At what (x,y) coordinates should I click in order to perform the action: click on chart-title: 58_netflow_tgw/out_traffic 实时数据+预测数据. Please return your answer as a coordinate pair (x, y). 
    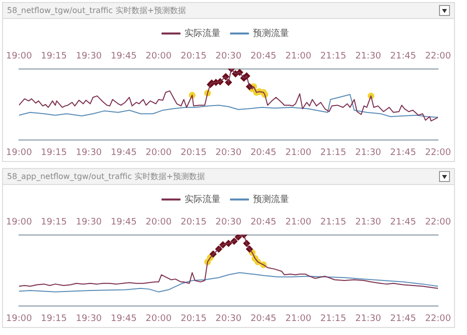
    Looking at the image, I should click on (96, 10).